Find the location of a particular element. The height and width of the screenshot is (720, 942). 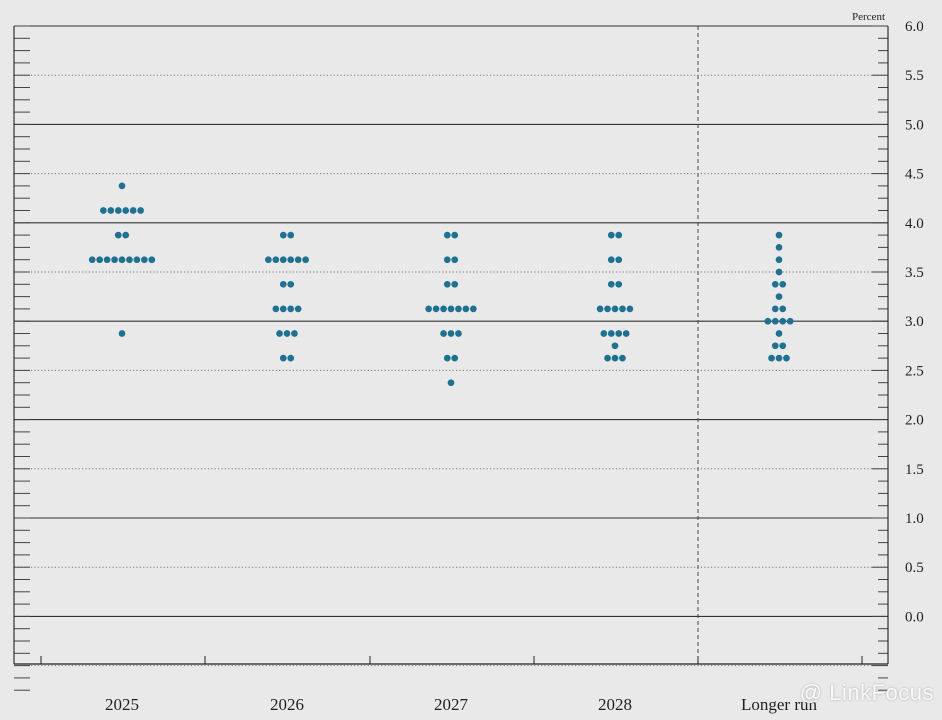

x-tick-label: 2026 is located at coordinates (287, 704).